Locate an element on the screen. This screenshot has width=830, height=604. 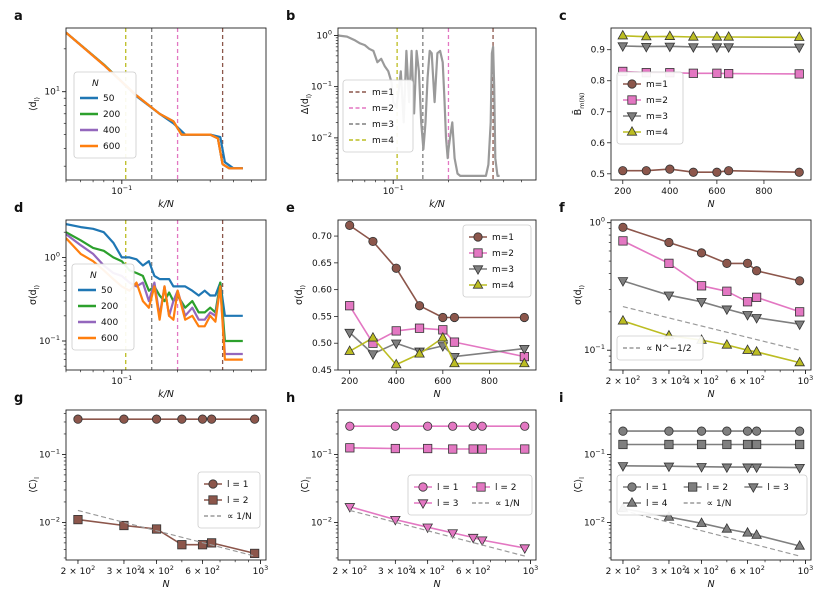
legend: l = 1 l = 2 l = 3 ∝ 1/N is located at coordinates (470, 495).